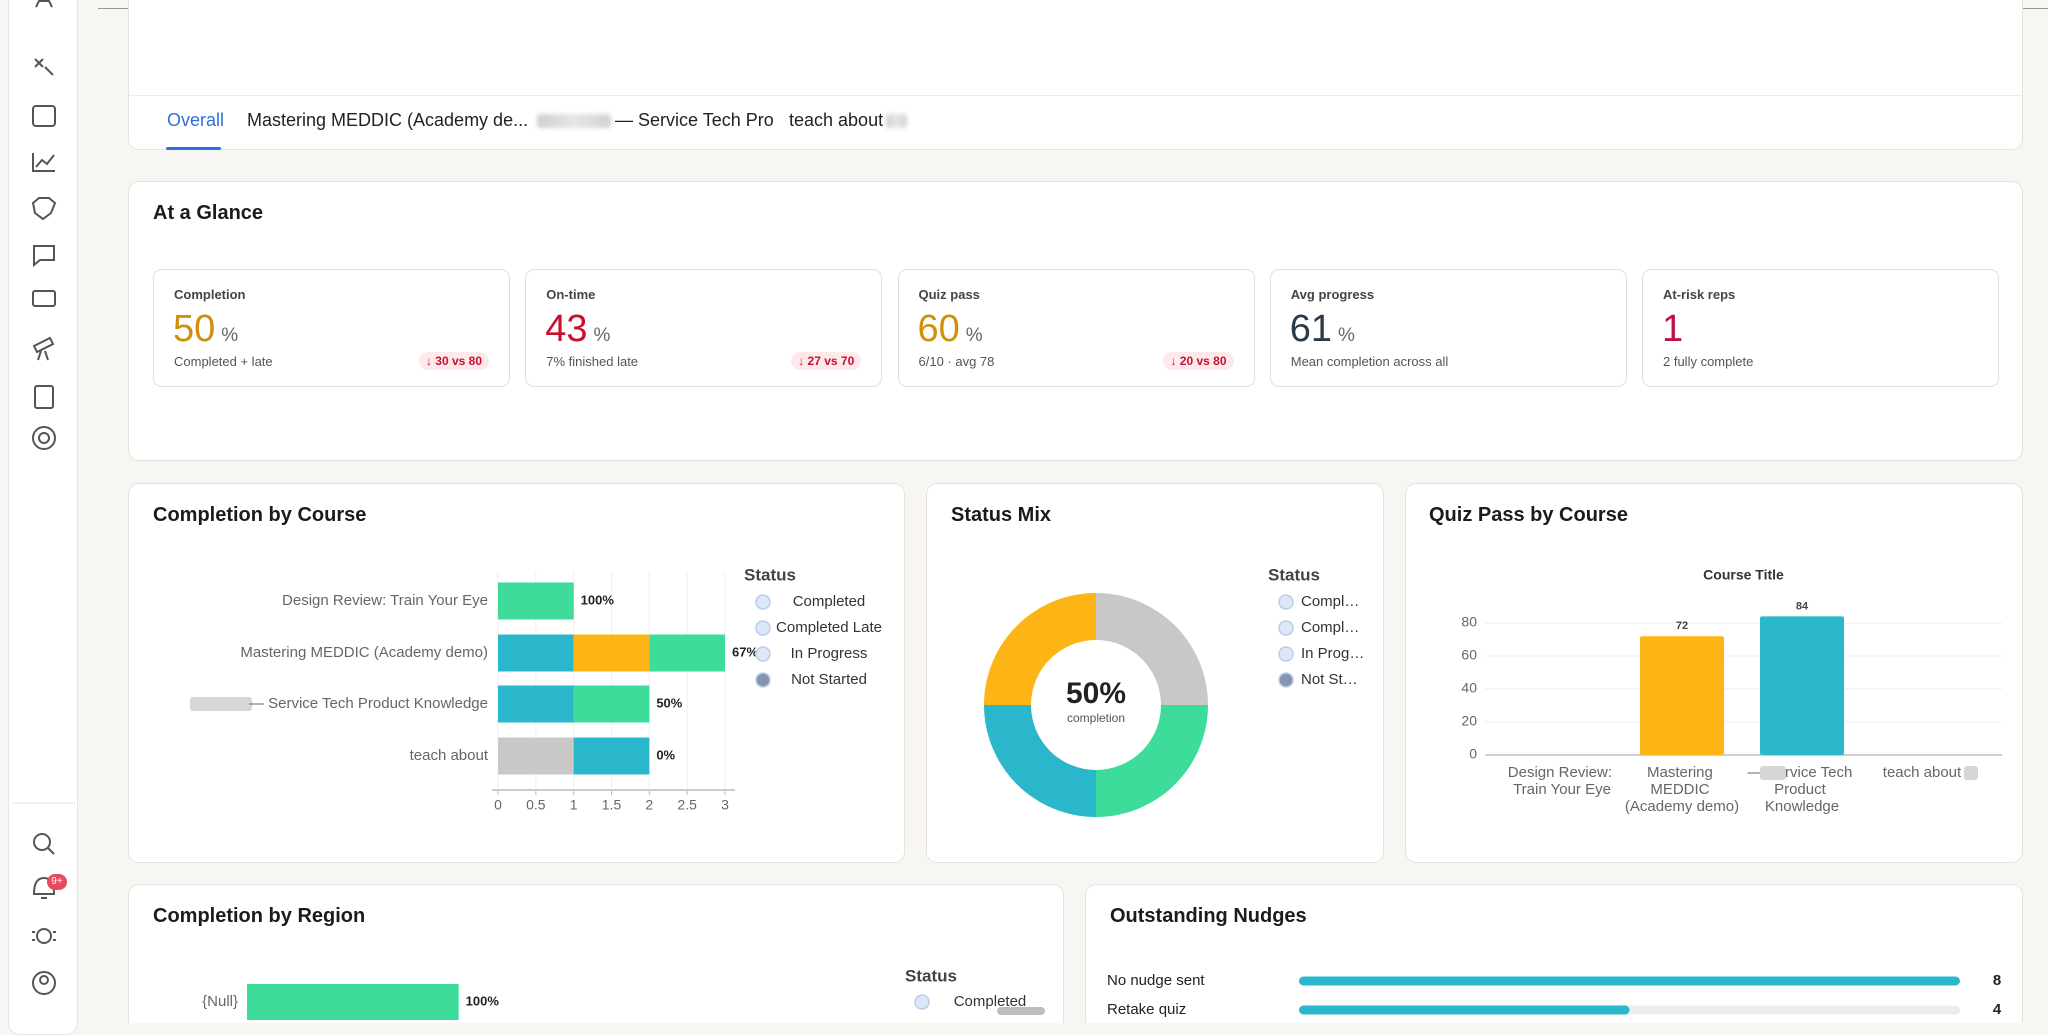 This screenshot has width=2048, height=1035. What do you see at coordinates (208, 213) in the screenshot?
I see `section-title: At a Glance` at bounding box center [208, 213].